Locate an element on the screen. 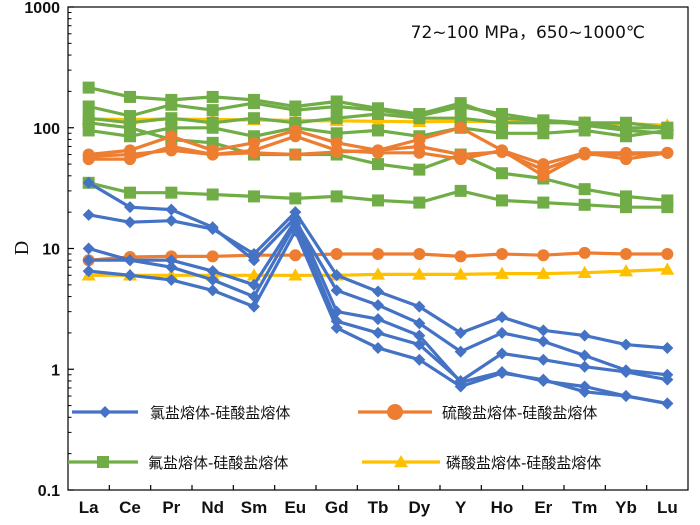  legend-item-fluoride: 氟盐熔体-硅酸盐熔体 is located at coordinates (178, 463).